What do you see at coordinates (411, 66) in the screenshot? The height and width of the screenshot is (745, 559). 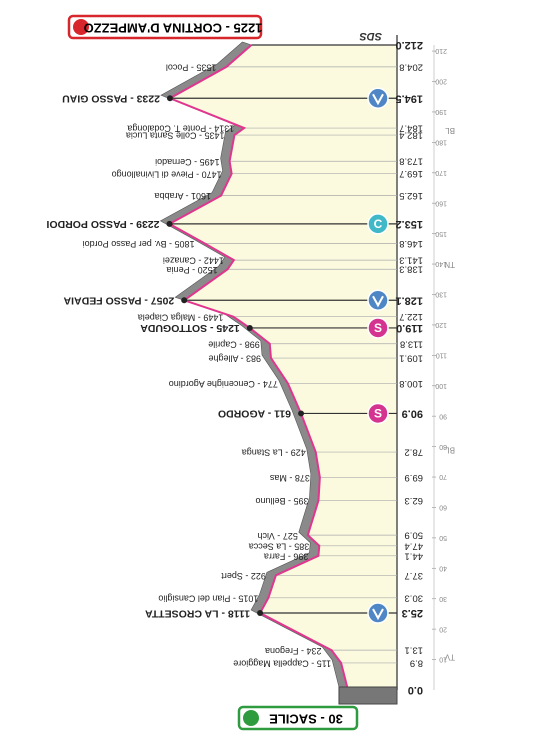 I see `x-tick-label: 204.8` at bounding box center [411, 66].